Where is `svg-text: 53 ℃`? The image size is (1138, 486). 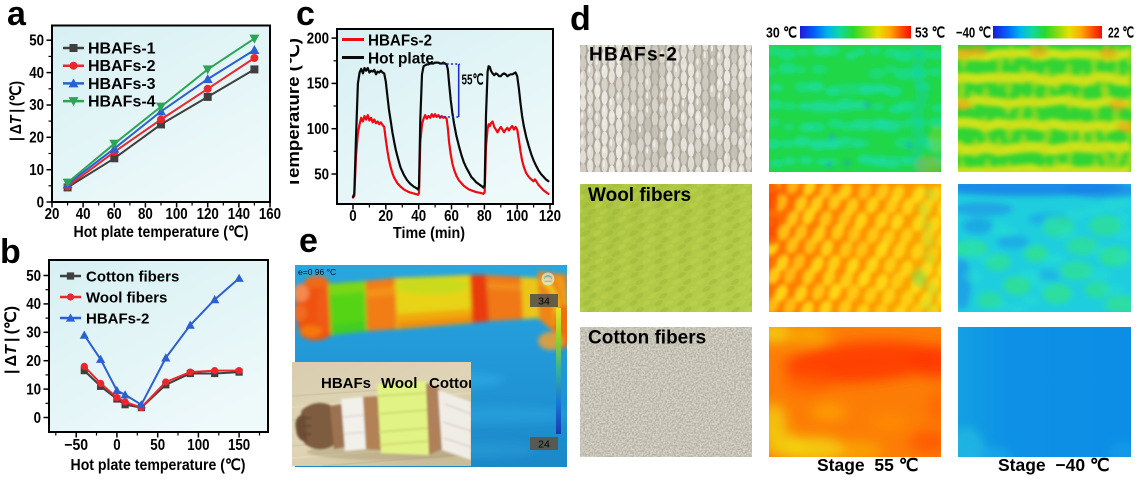
svg-text: 53 ℃ is located at coordinates (930, 33).